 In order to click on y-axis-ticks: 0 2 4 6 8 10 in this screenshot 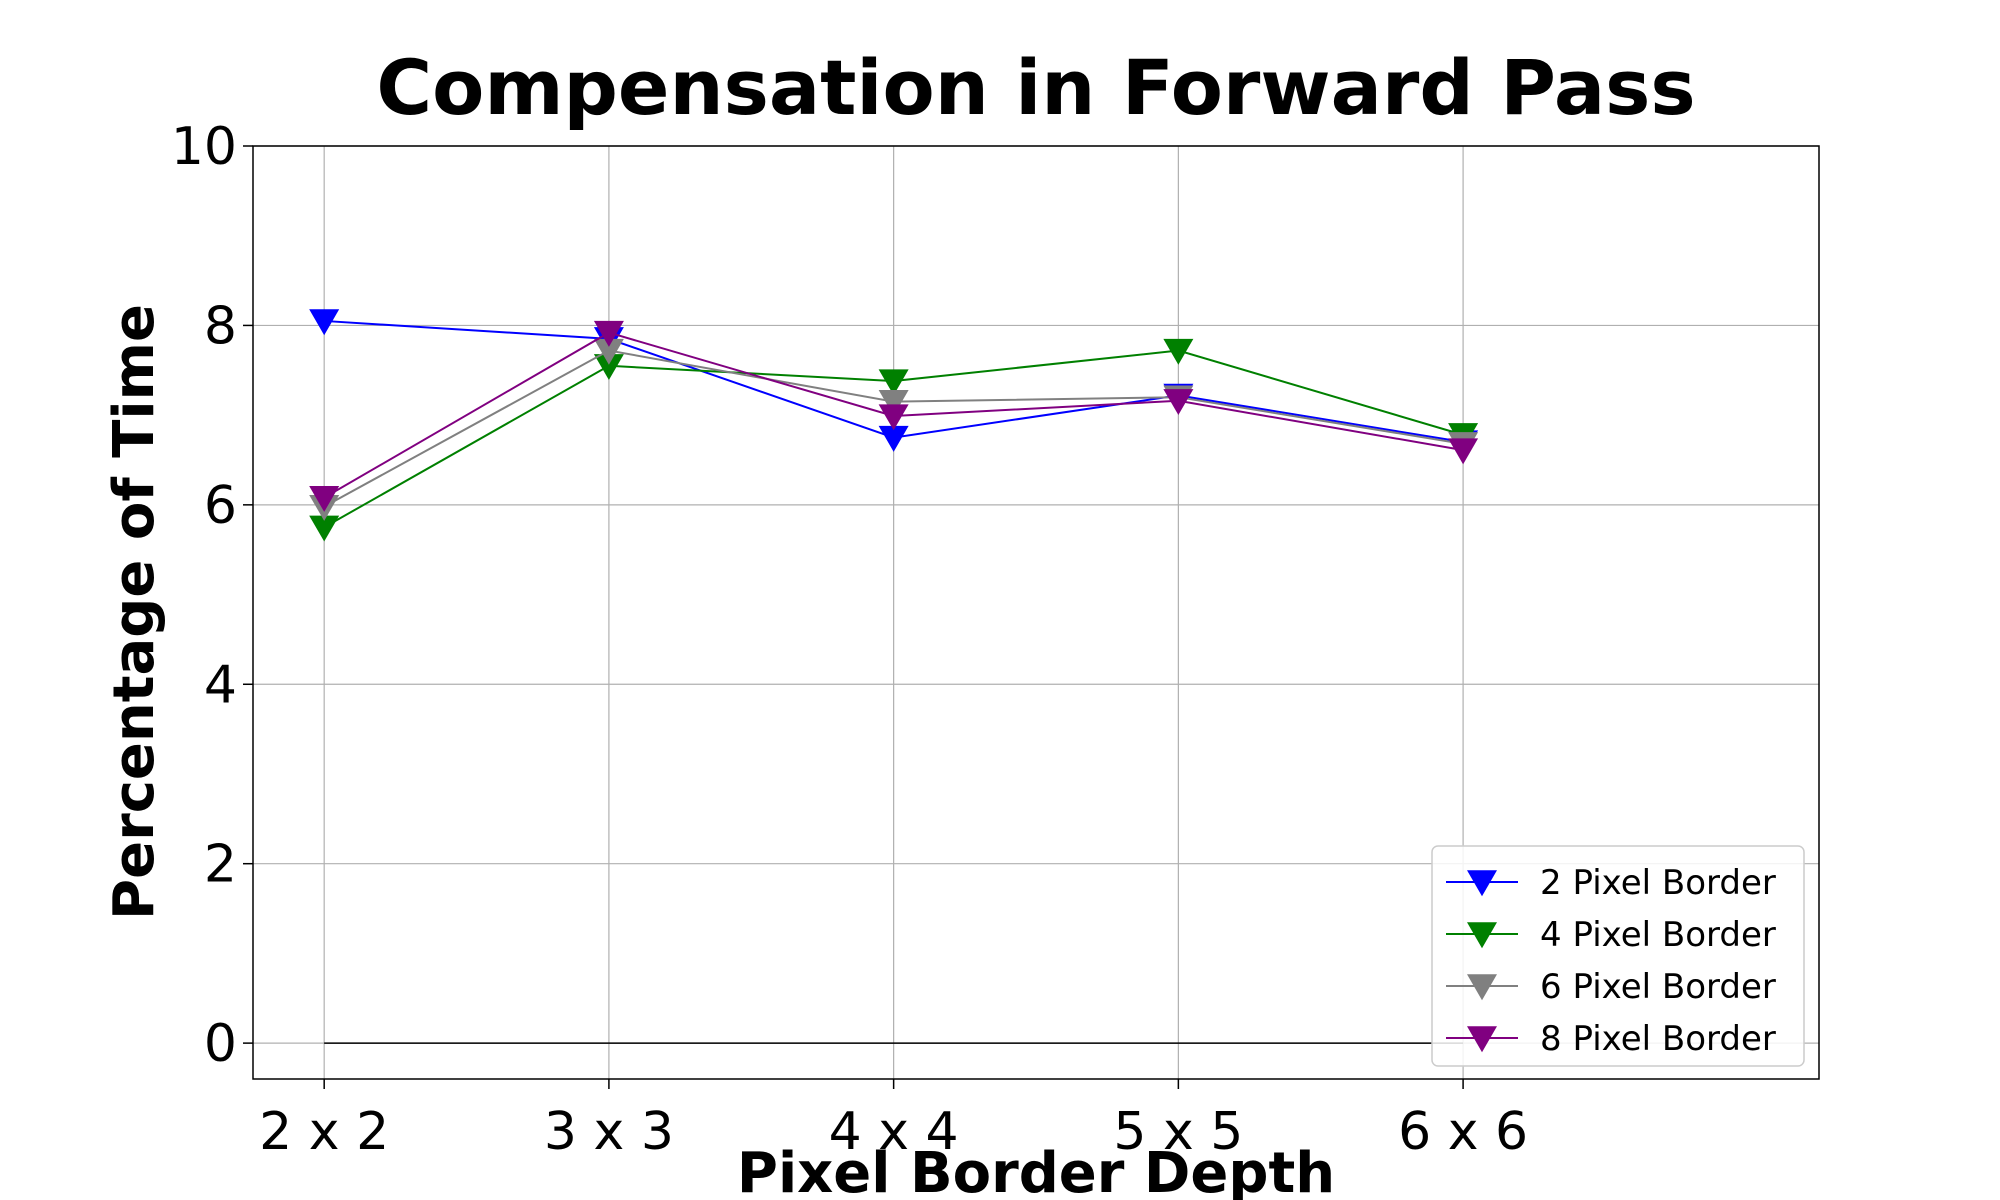, I will do `click(212, 595)`.